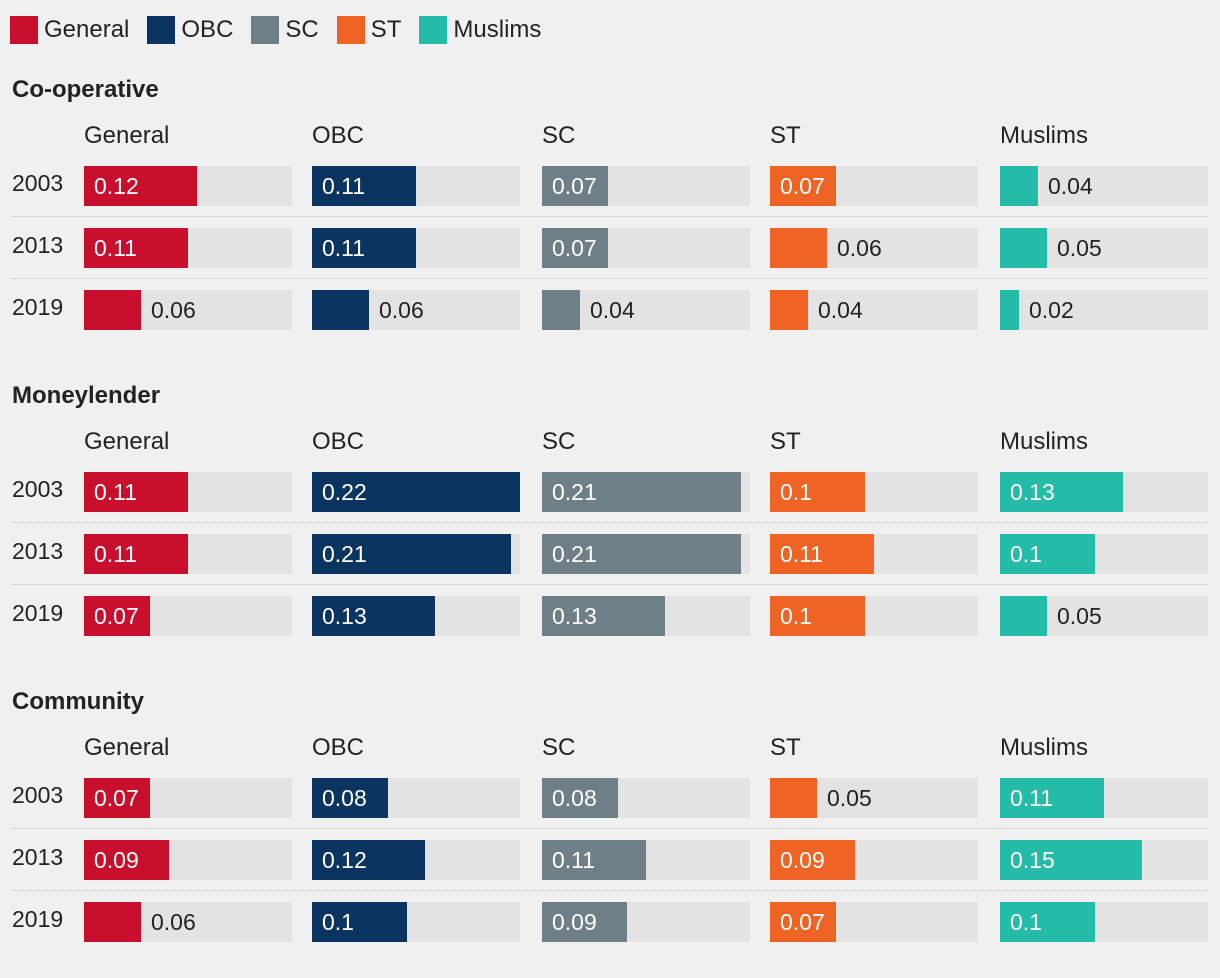 This screenshot has width=1220, height=978. What do you see at coordinates (612, 310) in the screenshot?
I see `data-label: 0.04` at bounding box center [612, 310].